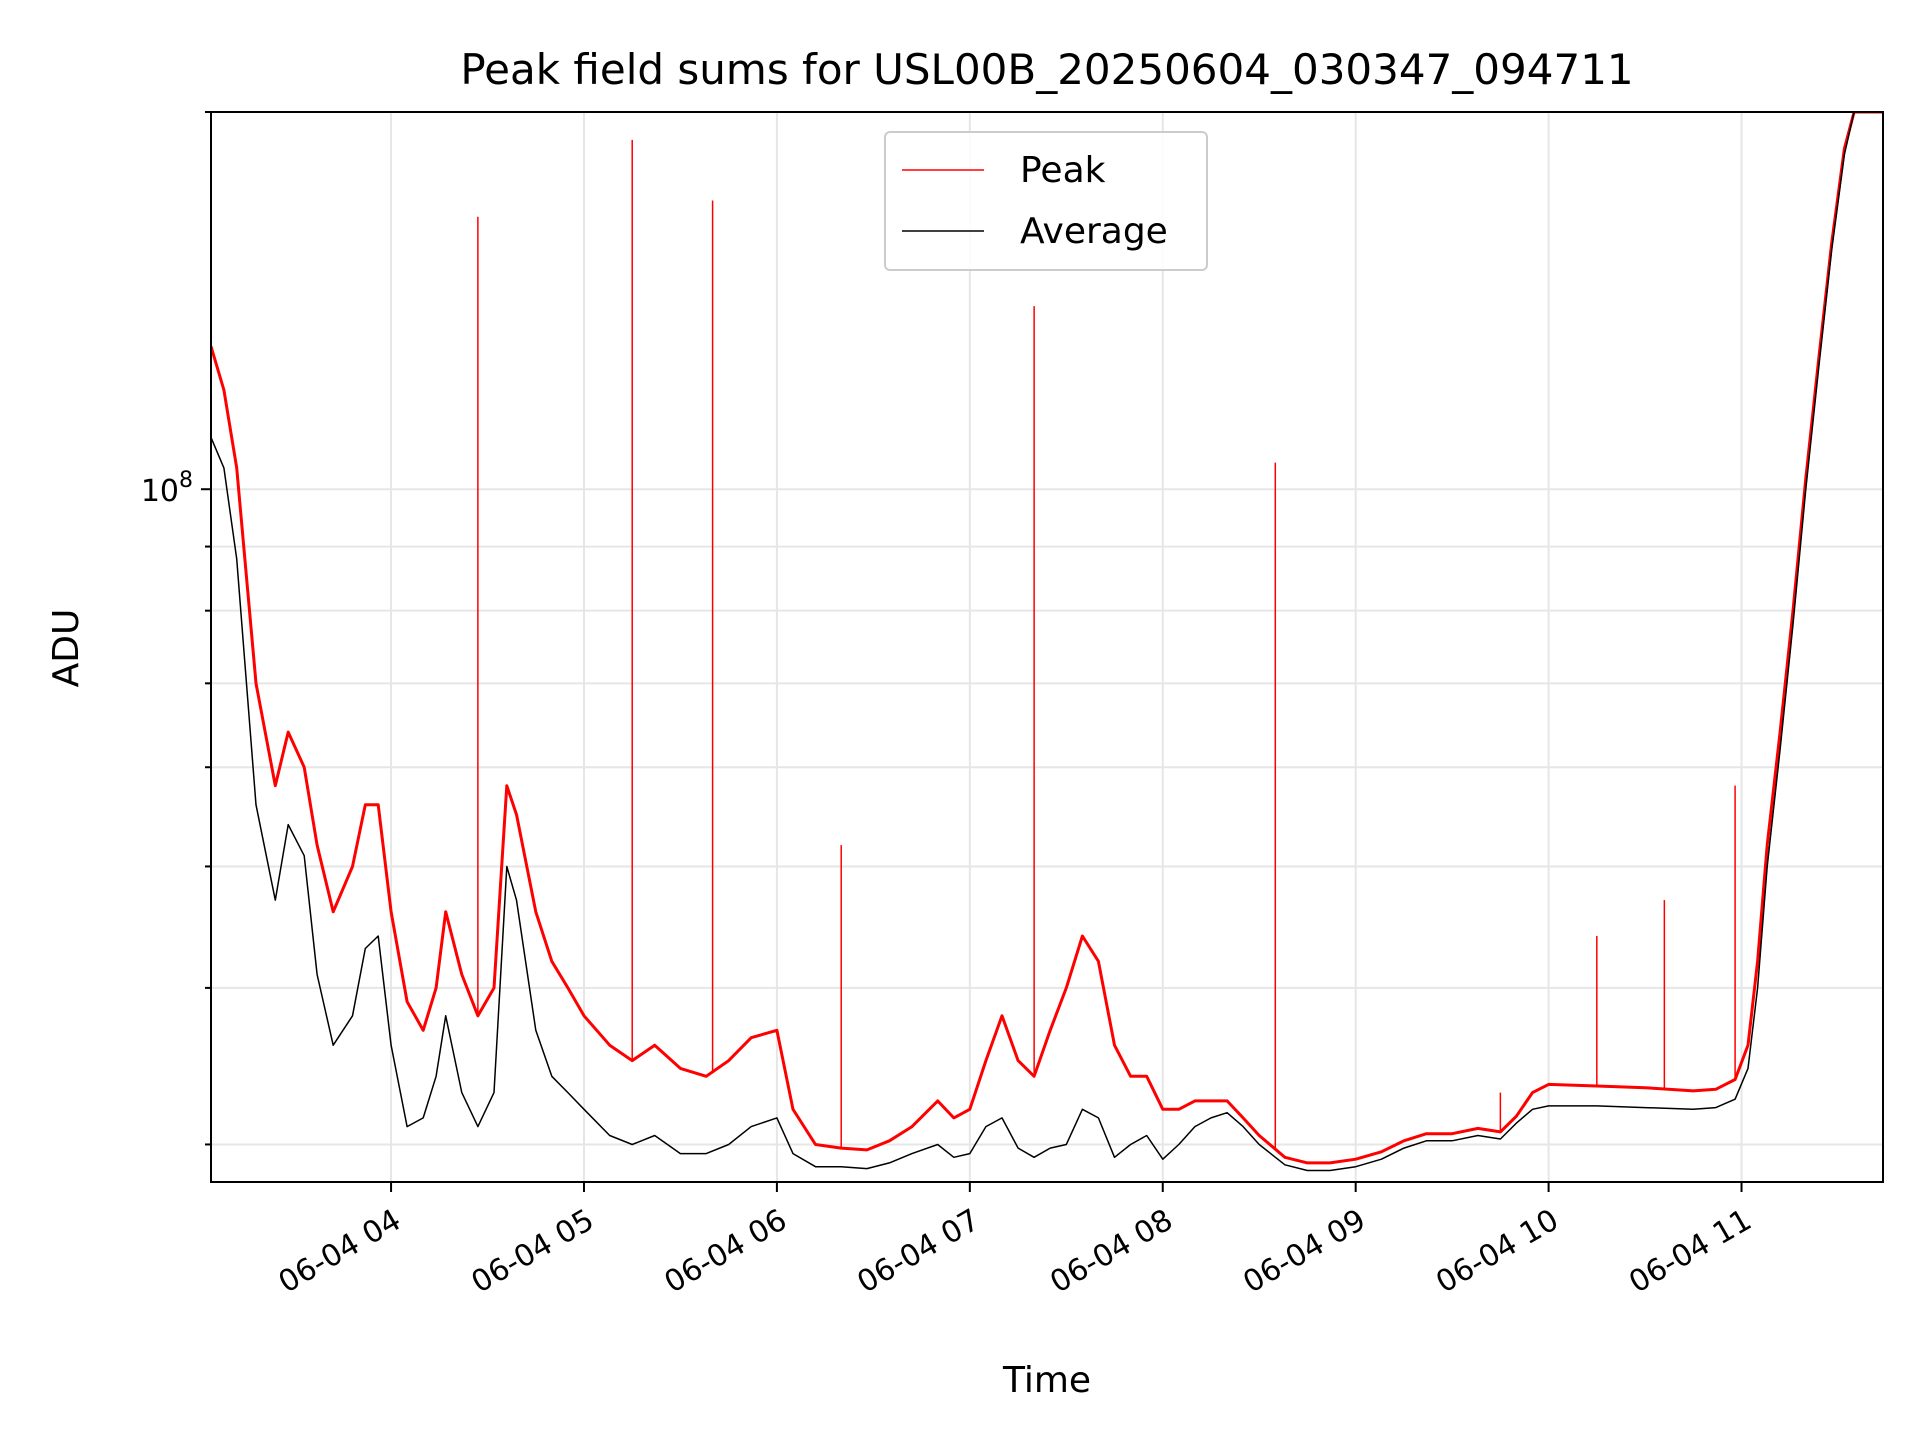 The image size is (1920, 1440). I want to click on y-tick-label: 108, so click(167, 488).